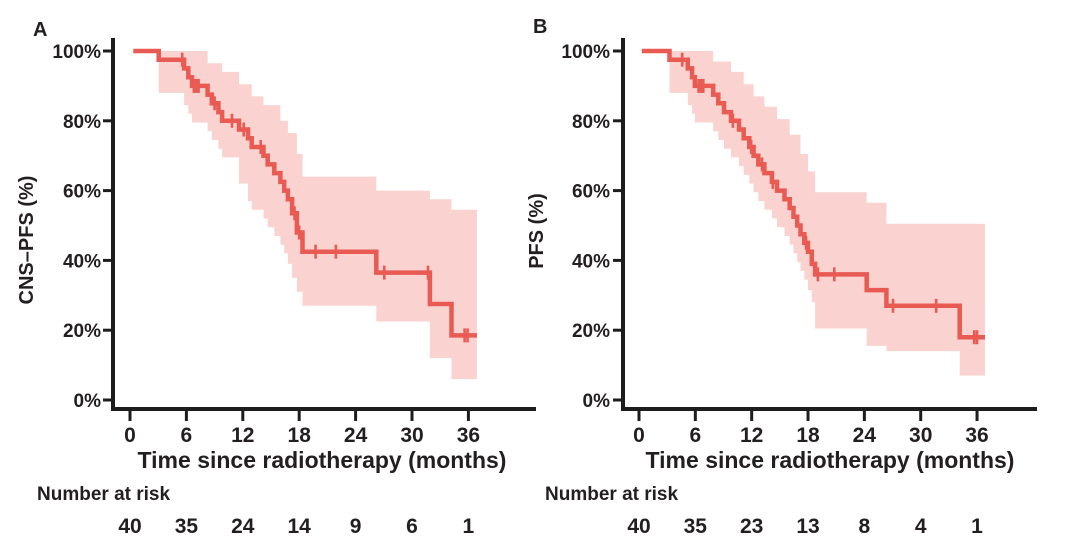  What do you see at coordinates (299, 526) in the screenshot?
I see `risk-count: 14` at bounding box center [299, 526].